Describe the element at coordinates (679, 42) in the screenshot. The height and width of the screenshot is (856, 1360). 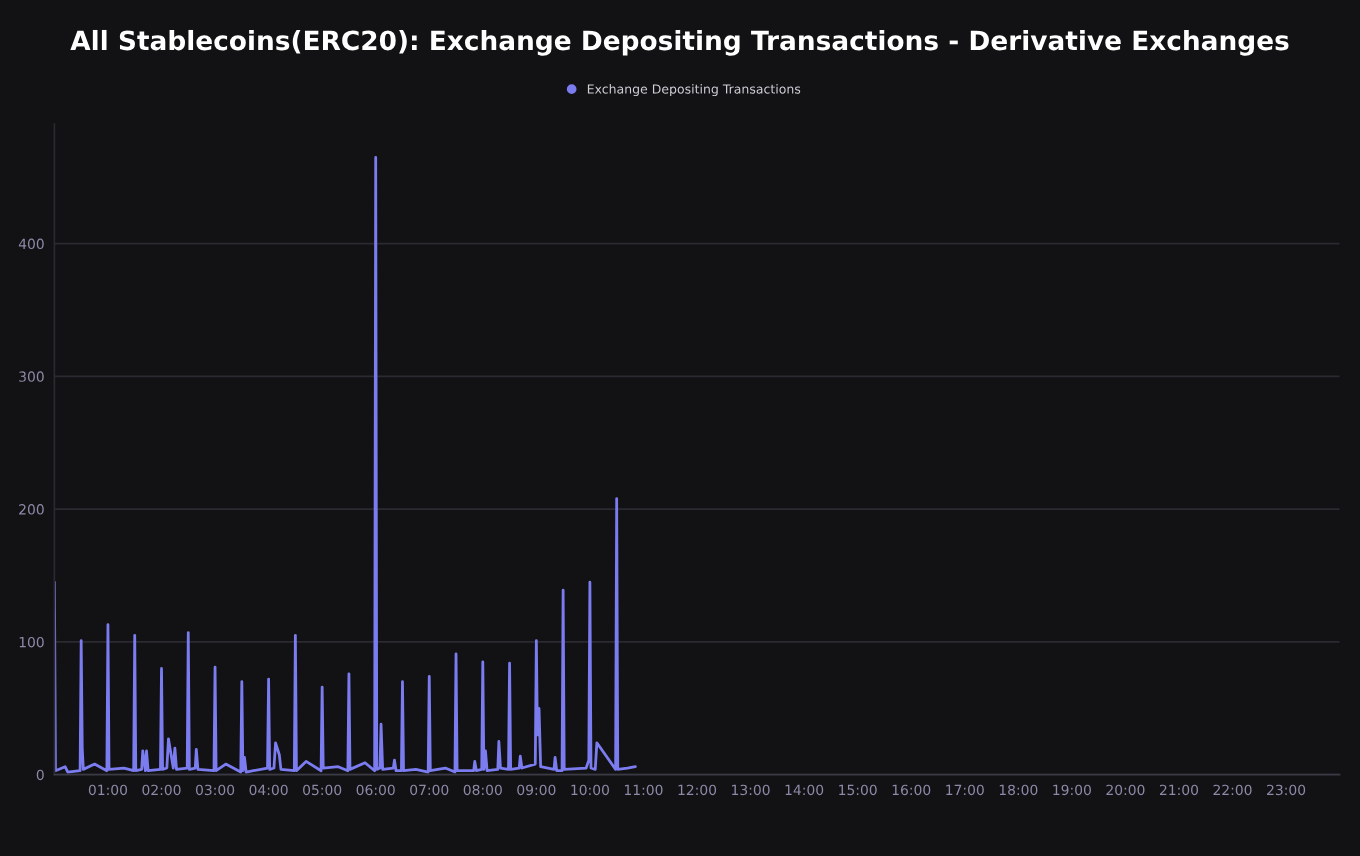
I see `chart-title: All Stablecoins(ERC20): Exchange Depositing Transactions - Derivative Exchanges` at that location.